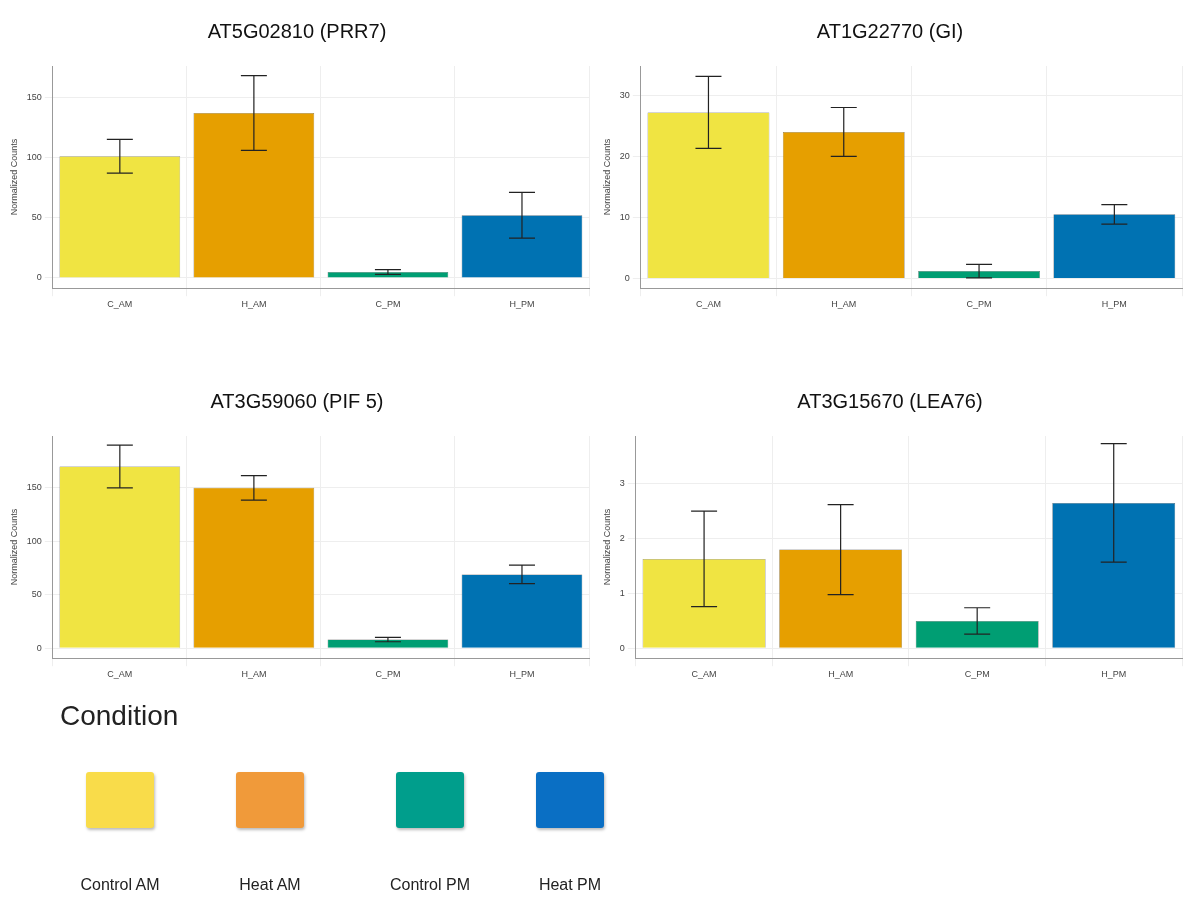 This screenshot has height=909, width=1193. Describe the element at coordinates (624, 155) in the screenshot. I see `y-tick-label: 20` at that location.